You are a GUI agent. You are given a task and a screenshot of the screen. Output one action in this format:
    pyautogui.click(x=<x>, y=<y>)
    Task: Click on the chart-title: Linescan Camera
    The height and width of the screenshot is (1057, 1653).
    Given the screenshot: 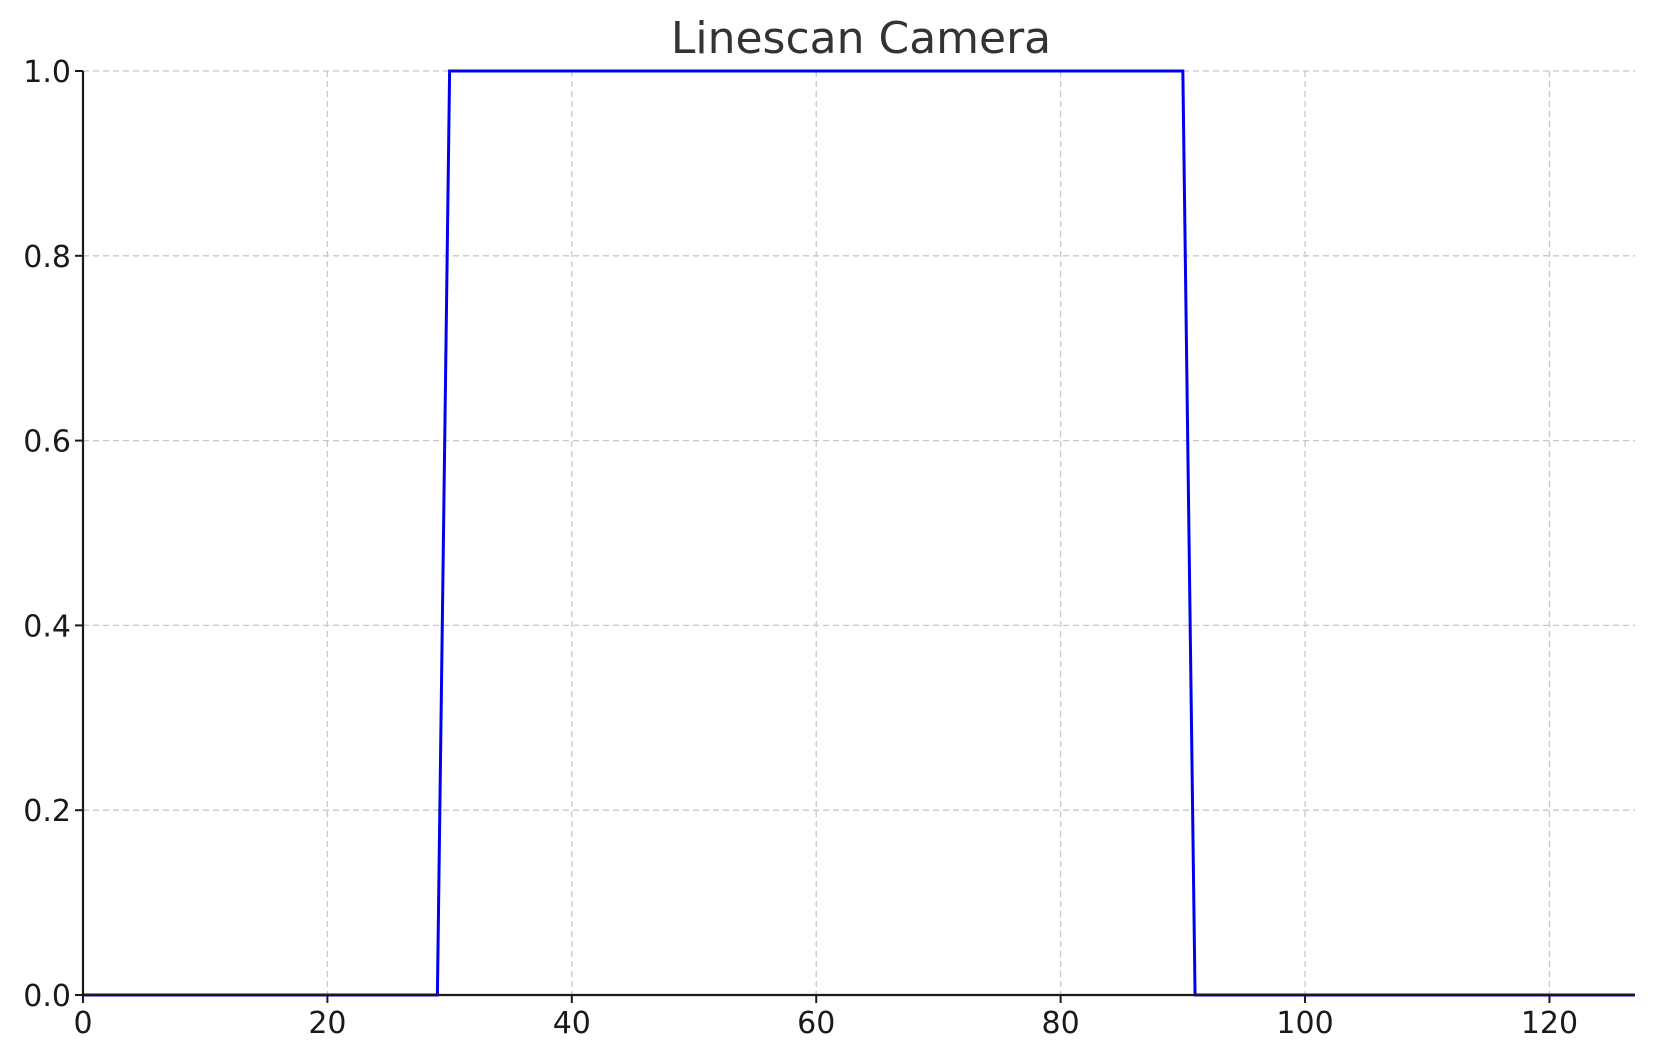 What is the action you would take?
    pyautogui.click(x=861, y=38)
    